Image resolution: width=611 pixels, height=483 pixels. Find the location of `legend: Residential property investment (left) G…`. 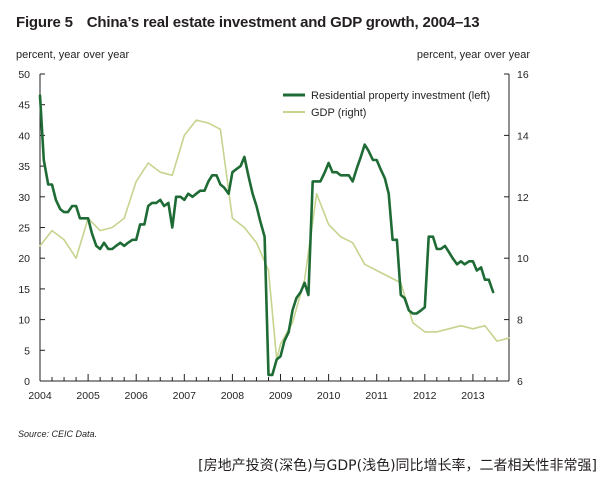

legend: Residential property investment (left) G… is located at coordinates (386, 104).